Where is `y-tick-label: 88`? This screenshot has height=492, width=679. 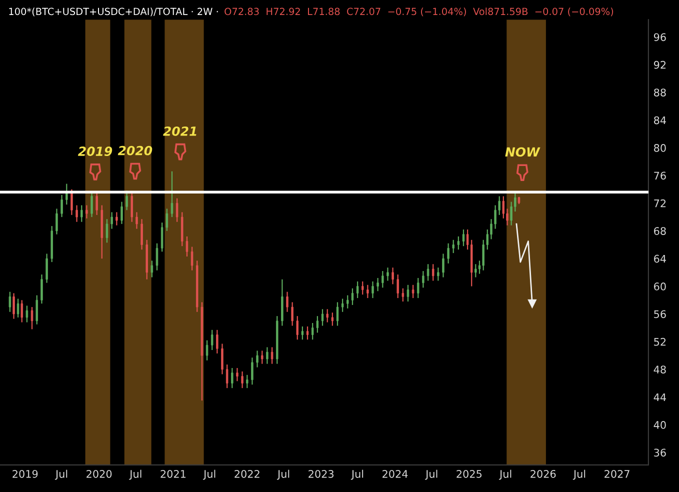 y-tick-label: 88 is located at coordinates (660, 92).